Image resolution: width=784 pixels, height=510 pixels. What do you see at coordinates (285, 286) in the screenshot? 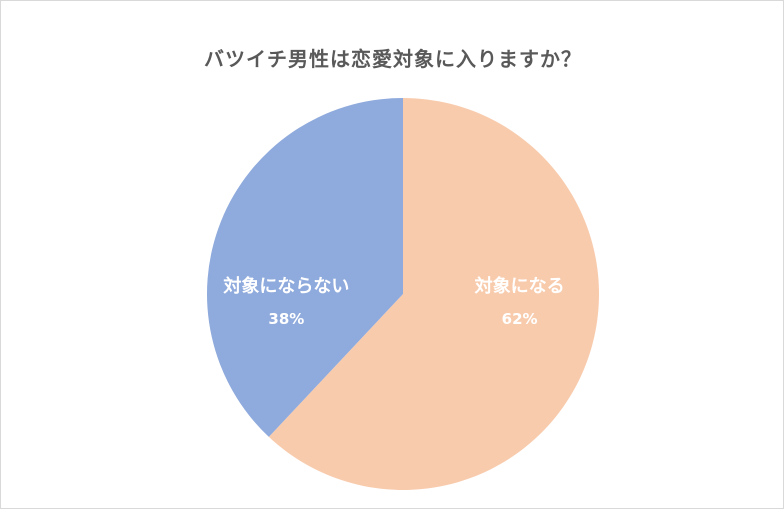
I see `slice-label-2: 対象にならない` at bounding box center [285, 286].